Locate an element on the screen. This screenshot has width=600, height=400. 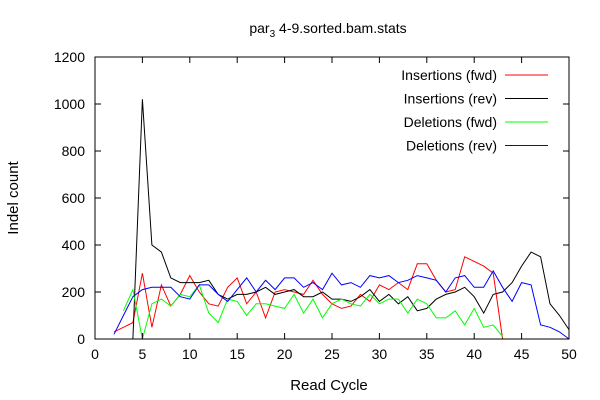
series-line-deletions-fwd is located at coordinates (312, 311).